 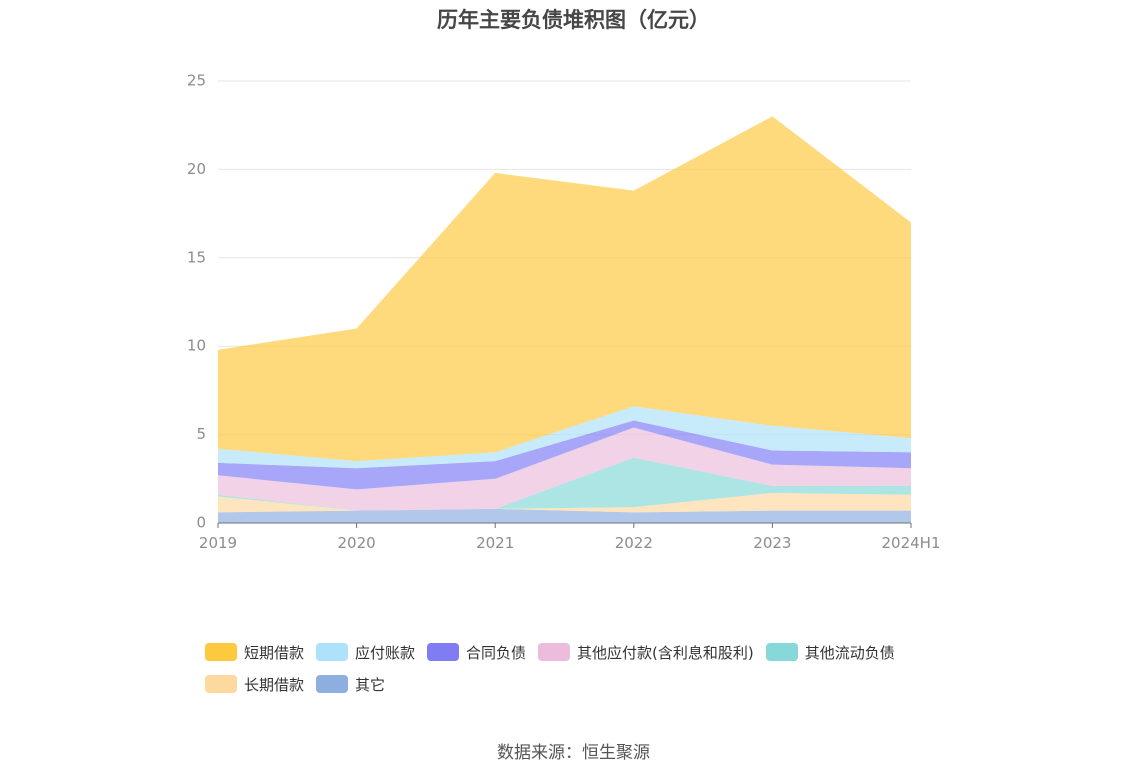 I want to click on x-tick-label: 2023, so click(x=772, y=543).